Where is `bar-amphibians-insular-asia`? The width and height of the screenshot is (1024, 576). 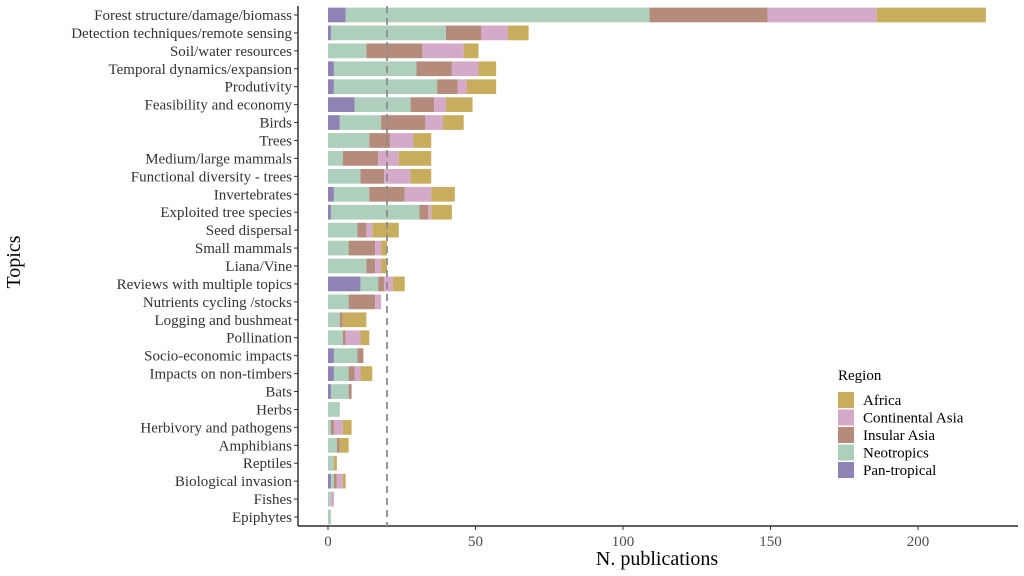
bar-amphibians-insular-asia is located at coordinates (338, 445).